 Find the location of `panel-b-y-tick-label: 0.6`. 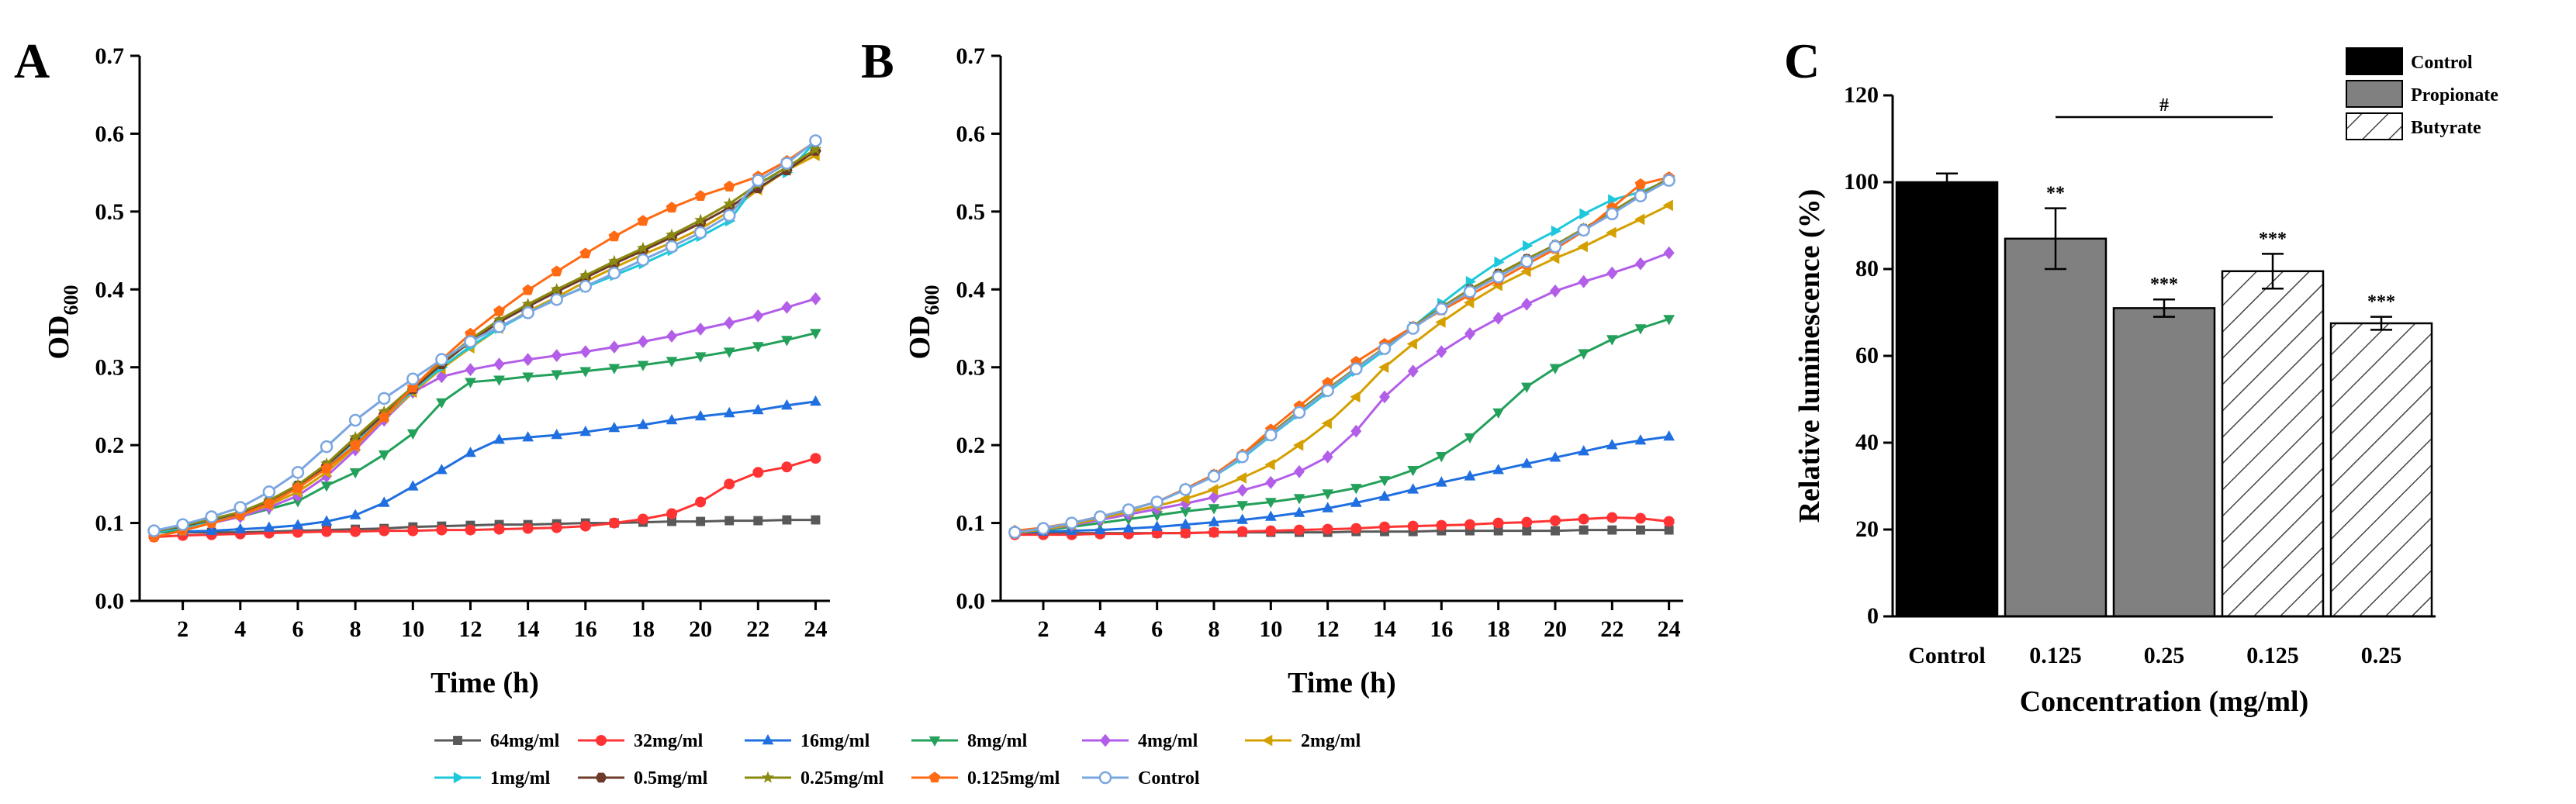

panel-b-y-tick-label: 0.6 is located at coordinates (971, 134).